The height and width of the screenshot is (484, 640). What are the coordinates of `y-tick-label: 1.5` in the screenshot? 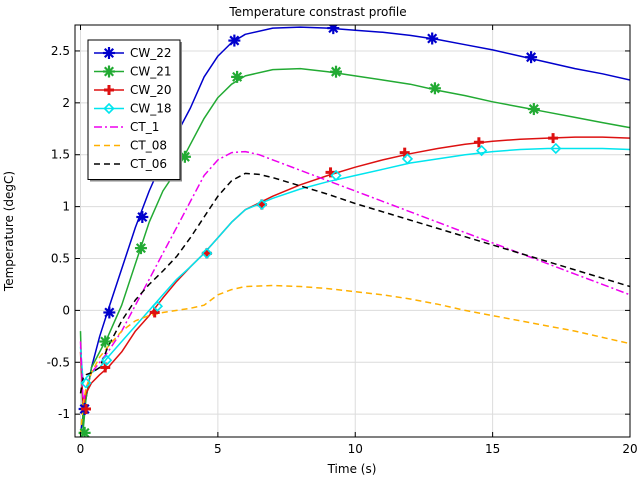 It's located at (60, 155).